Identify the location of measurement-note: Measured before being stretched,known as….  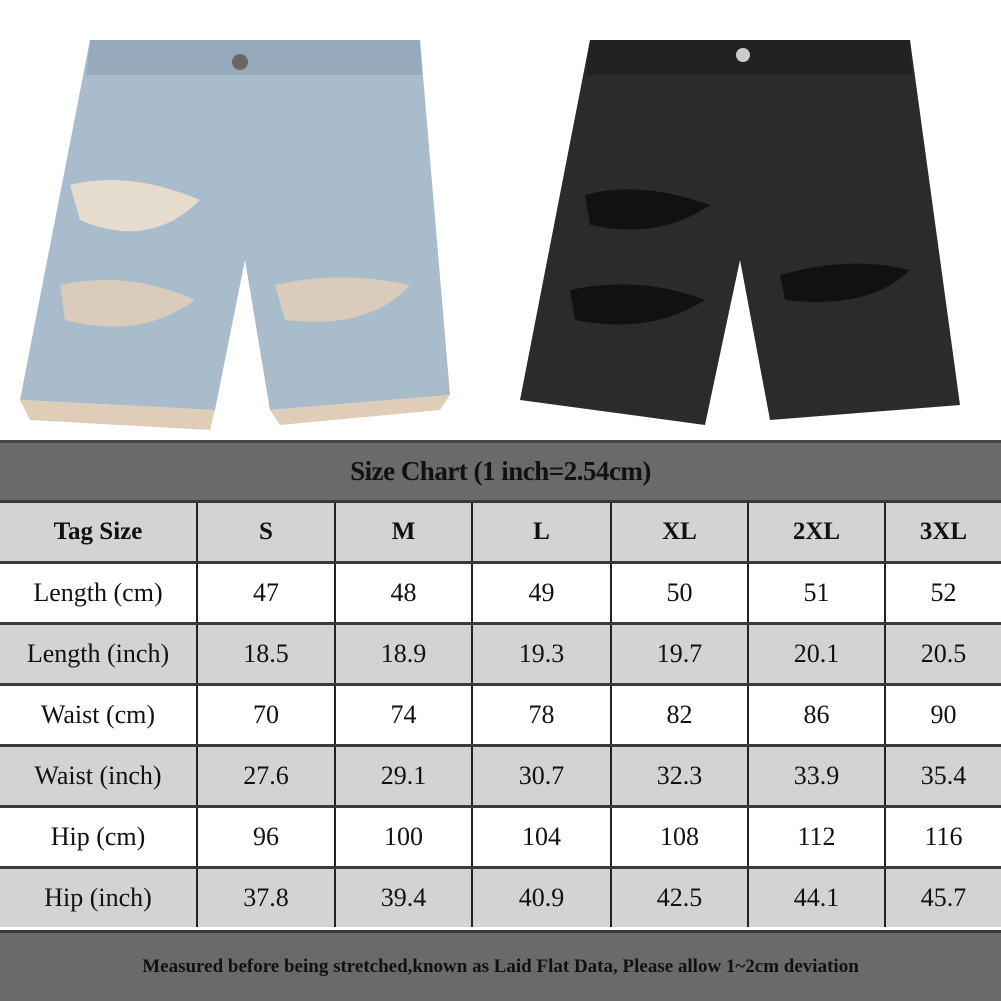
(500, 965).